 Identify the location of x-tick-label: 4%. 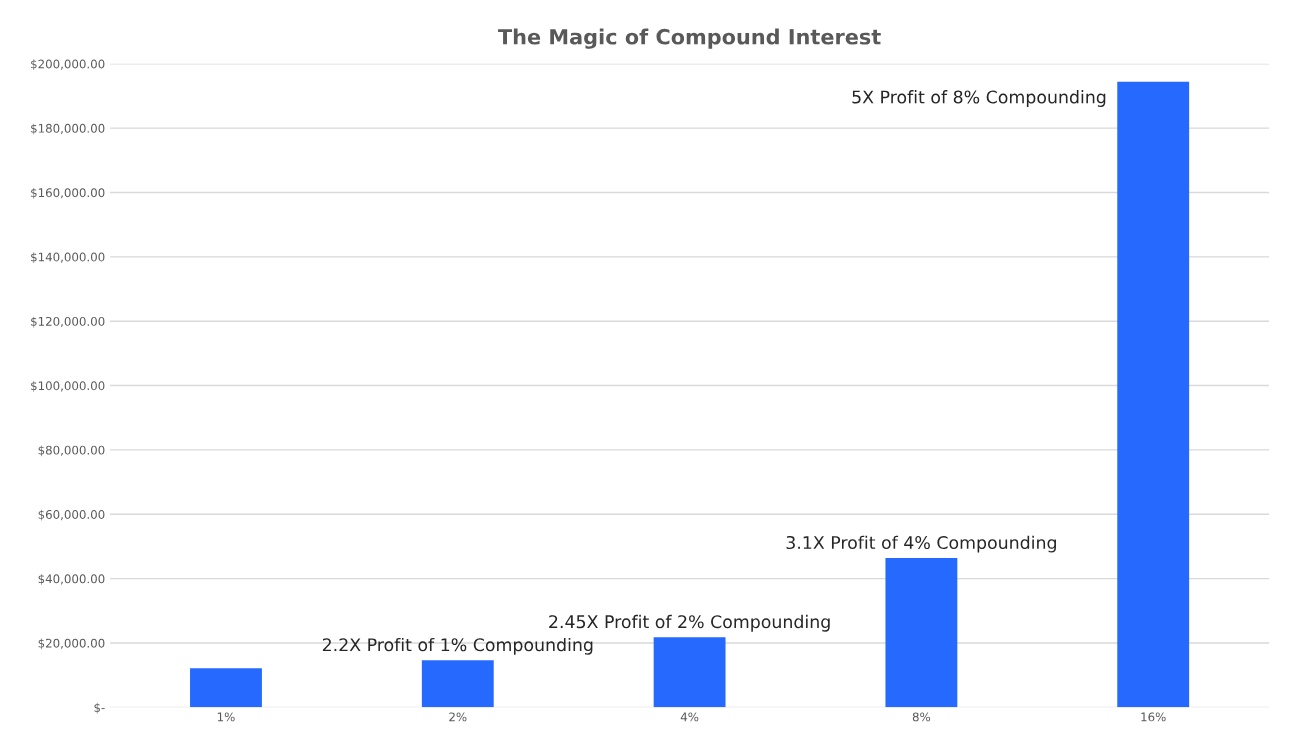
(689, 717).